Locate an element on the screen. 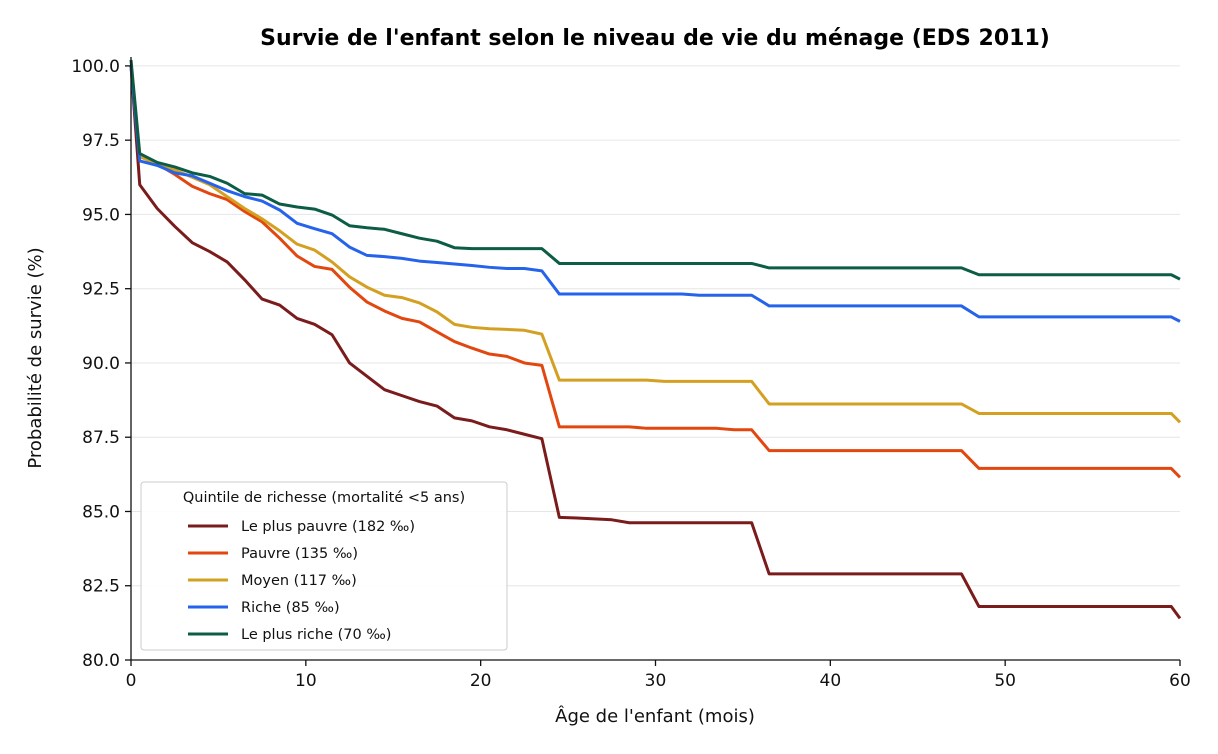  y-axis-ticks: 80.0 82.5 85.0 87.5 90.0 92.5 95.0 97.5 100.0 is located at coordinates (101, 364).